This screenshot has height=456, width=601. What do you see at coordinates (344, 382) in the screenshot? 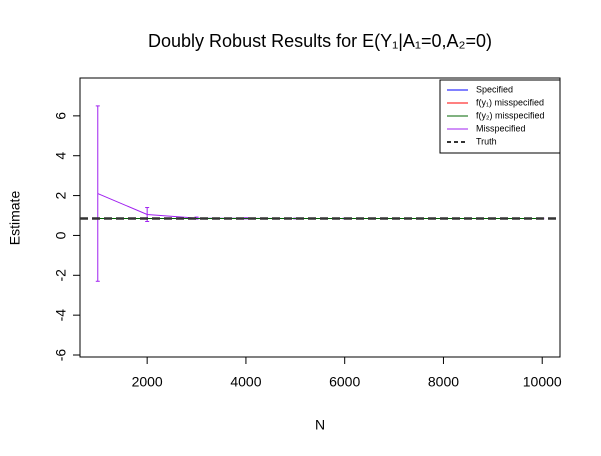
I see `x-tick-label: 6000` at bounding box center [344, 382].